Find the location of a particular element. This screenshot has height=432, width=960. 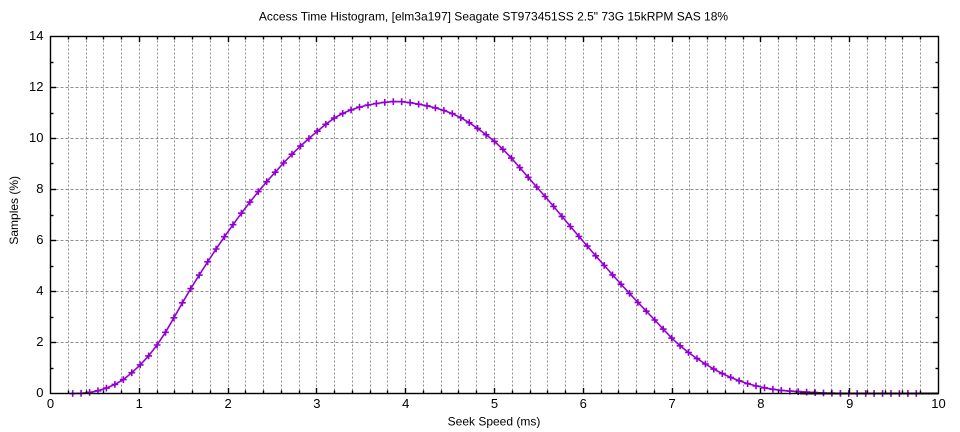

svg-text: 7 is located at coordinates (671, 403).